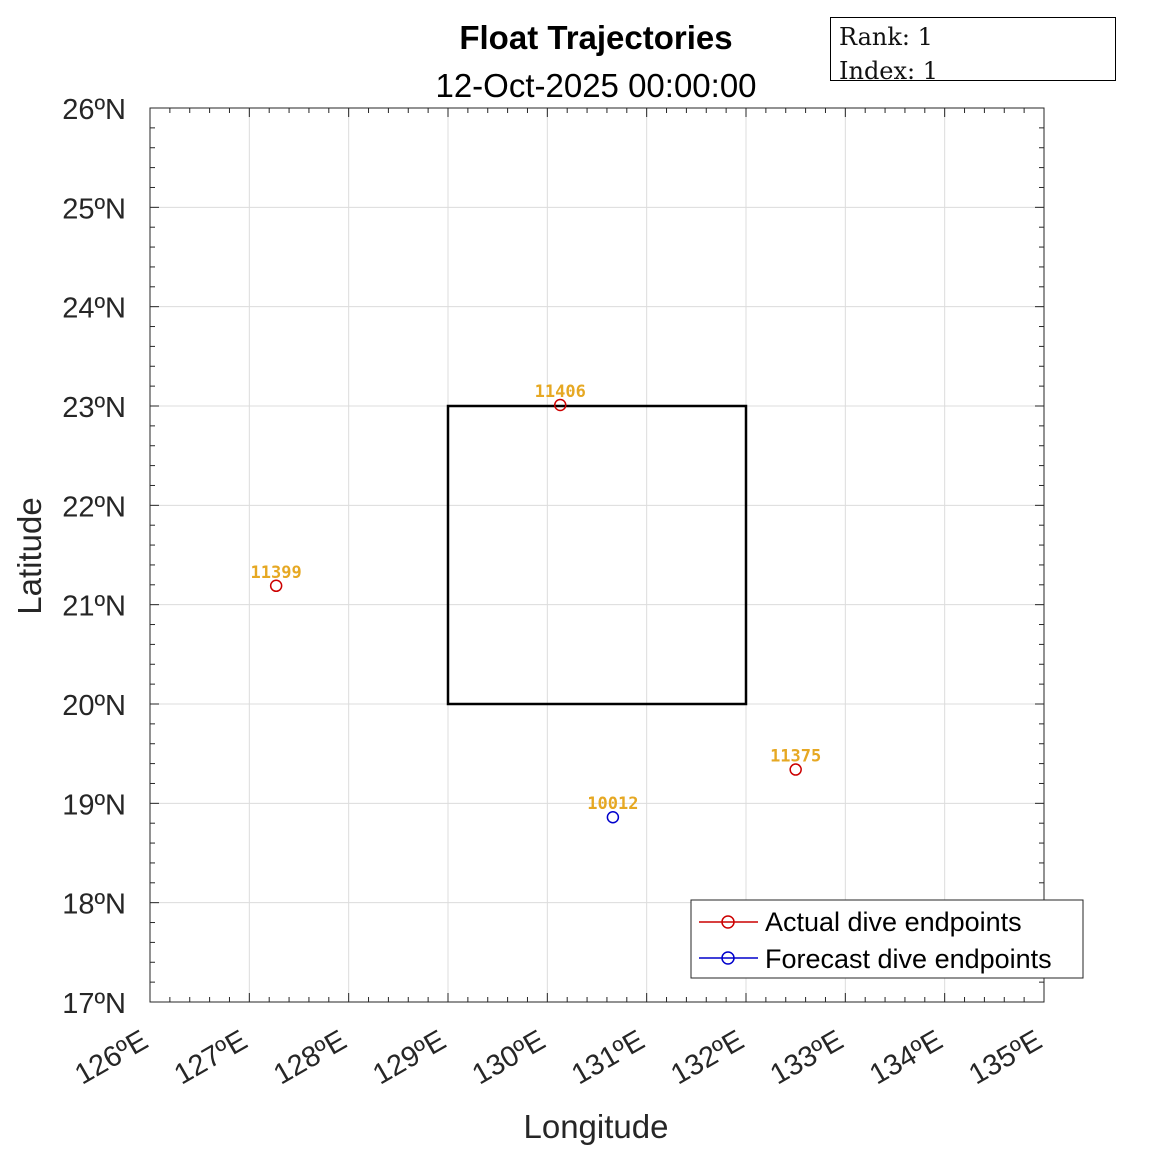 This screenshot has height=1152, width=1152. What do you see at coordinates (906, 1057) in the screenshot?
I see `x-tick-label: 134ºE` at bounding box center [906, 1057].